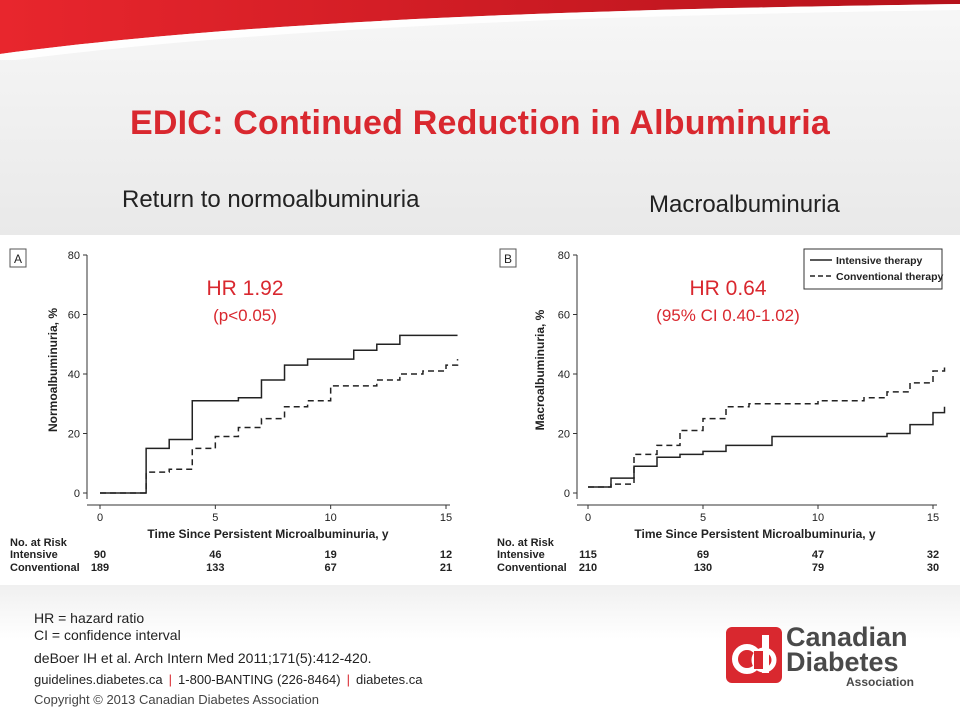 The image size is (960, 720). Describe the element at coordinates (53, 370) in the screenshot. I see `panel-a-ylabel: Normoalbuminuria, %` at that location.